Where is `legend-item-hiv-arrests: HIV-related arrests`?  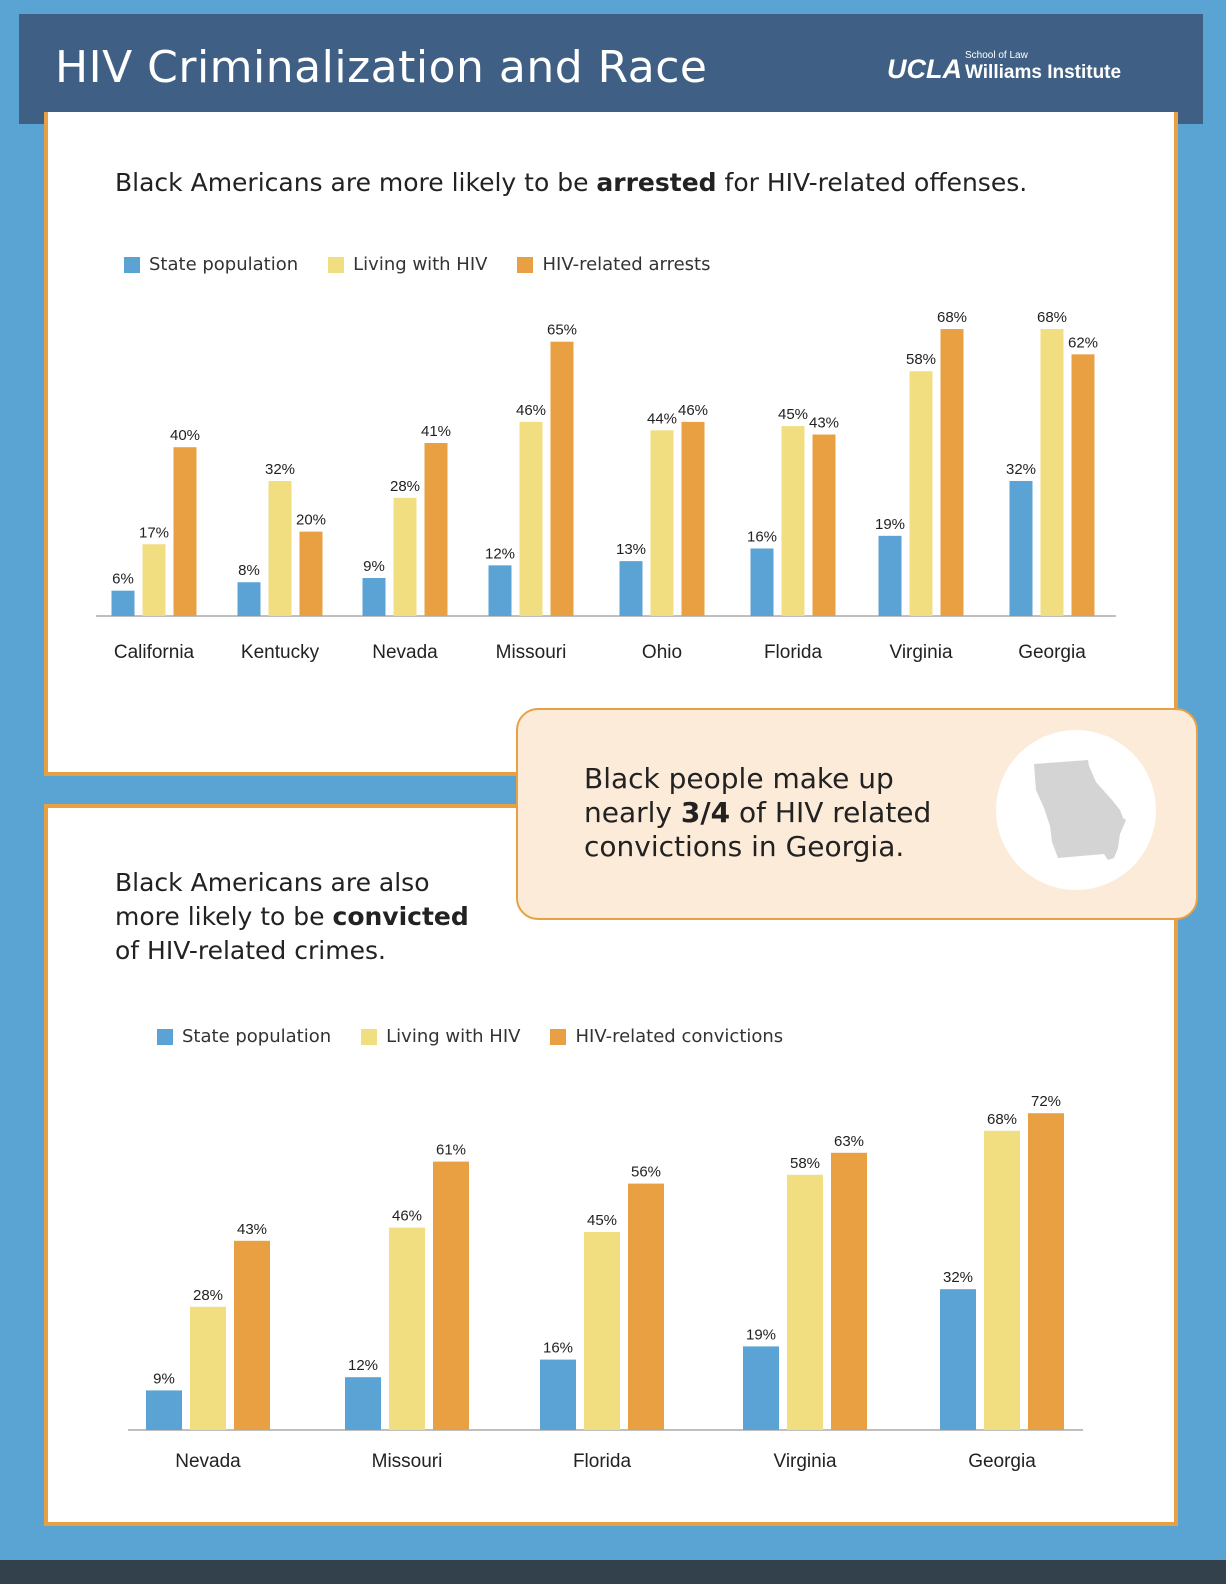 legend-item-hiv-arrests: HIV-related arrests is located at coordinates (613, 264).